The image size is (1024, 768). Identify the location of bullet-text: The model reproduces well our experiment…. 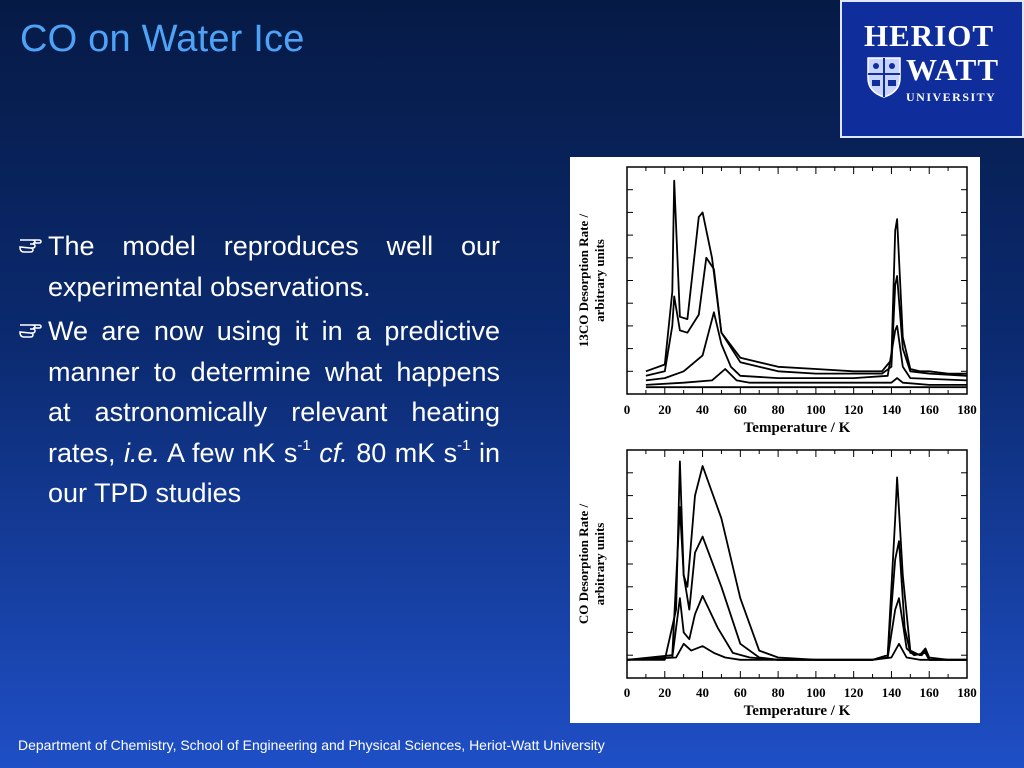
(274, 266).